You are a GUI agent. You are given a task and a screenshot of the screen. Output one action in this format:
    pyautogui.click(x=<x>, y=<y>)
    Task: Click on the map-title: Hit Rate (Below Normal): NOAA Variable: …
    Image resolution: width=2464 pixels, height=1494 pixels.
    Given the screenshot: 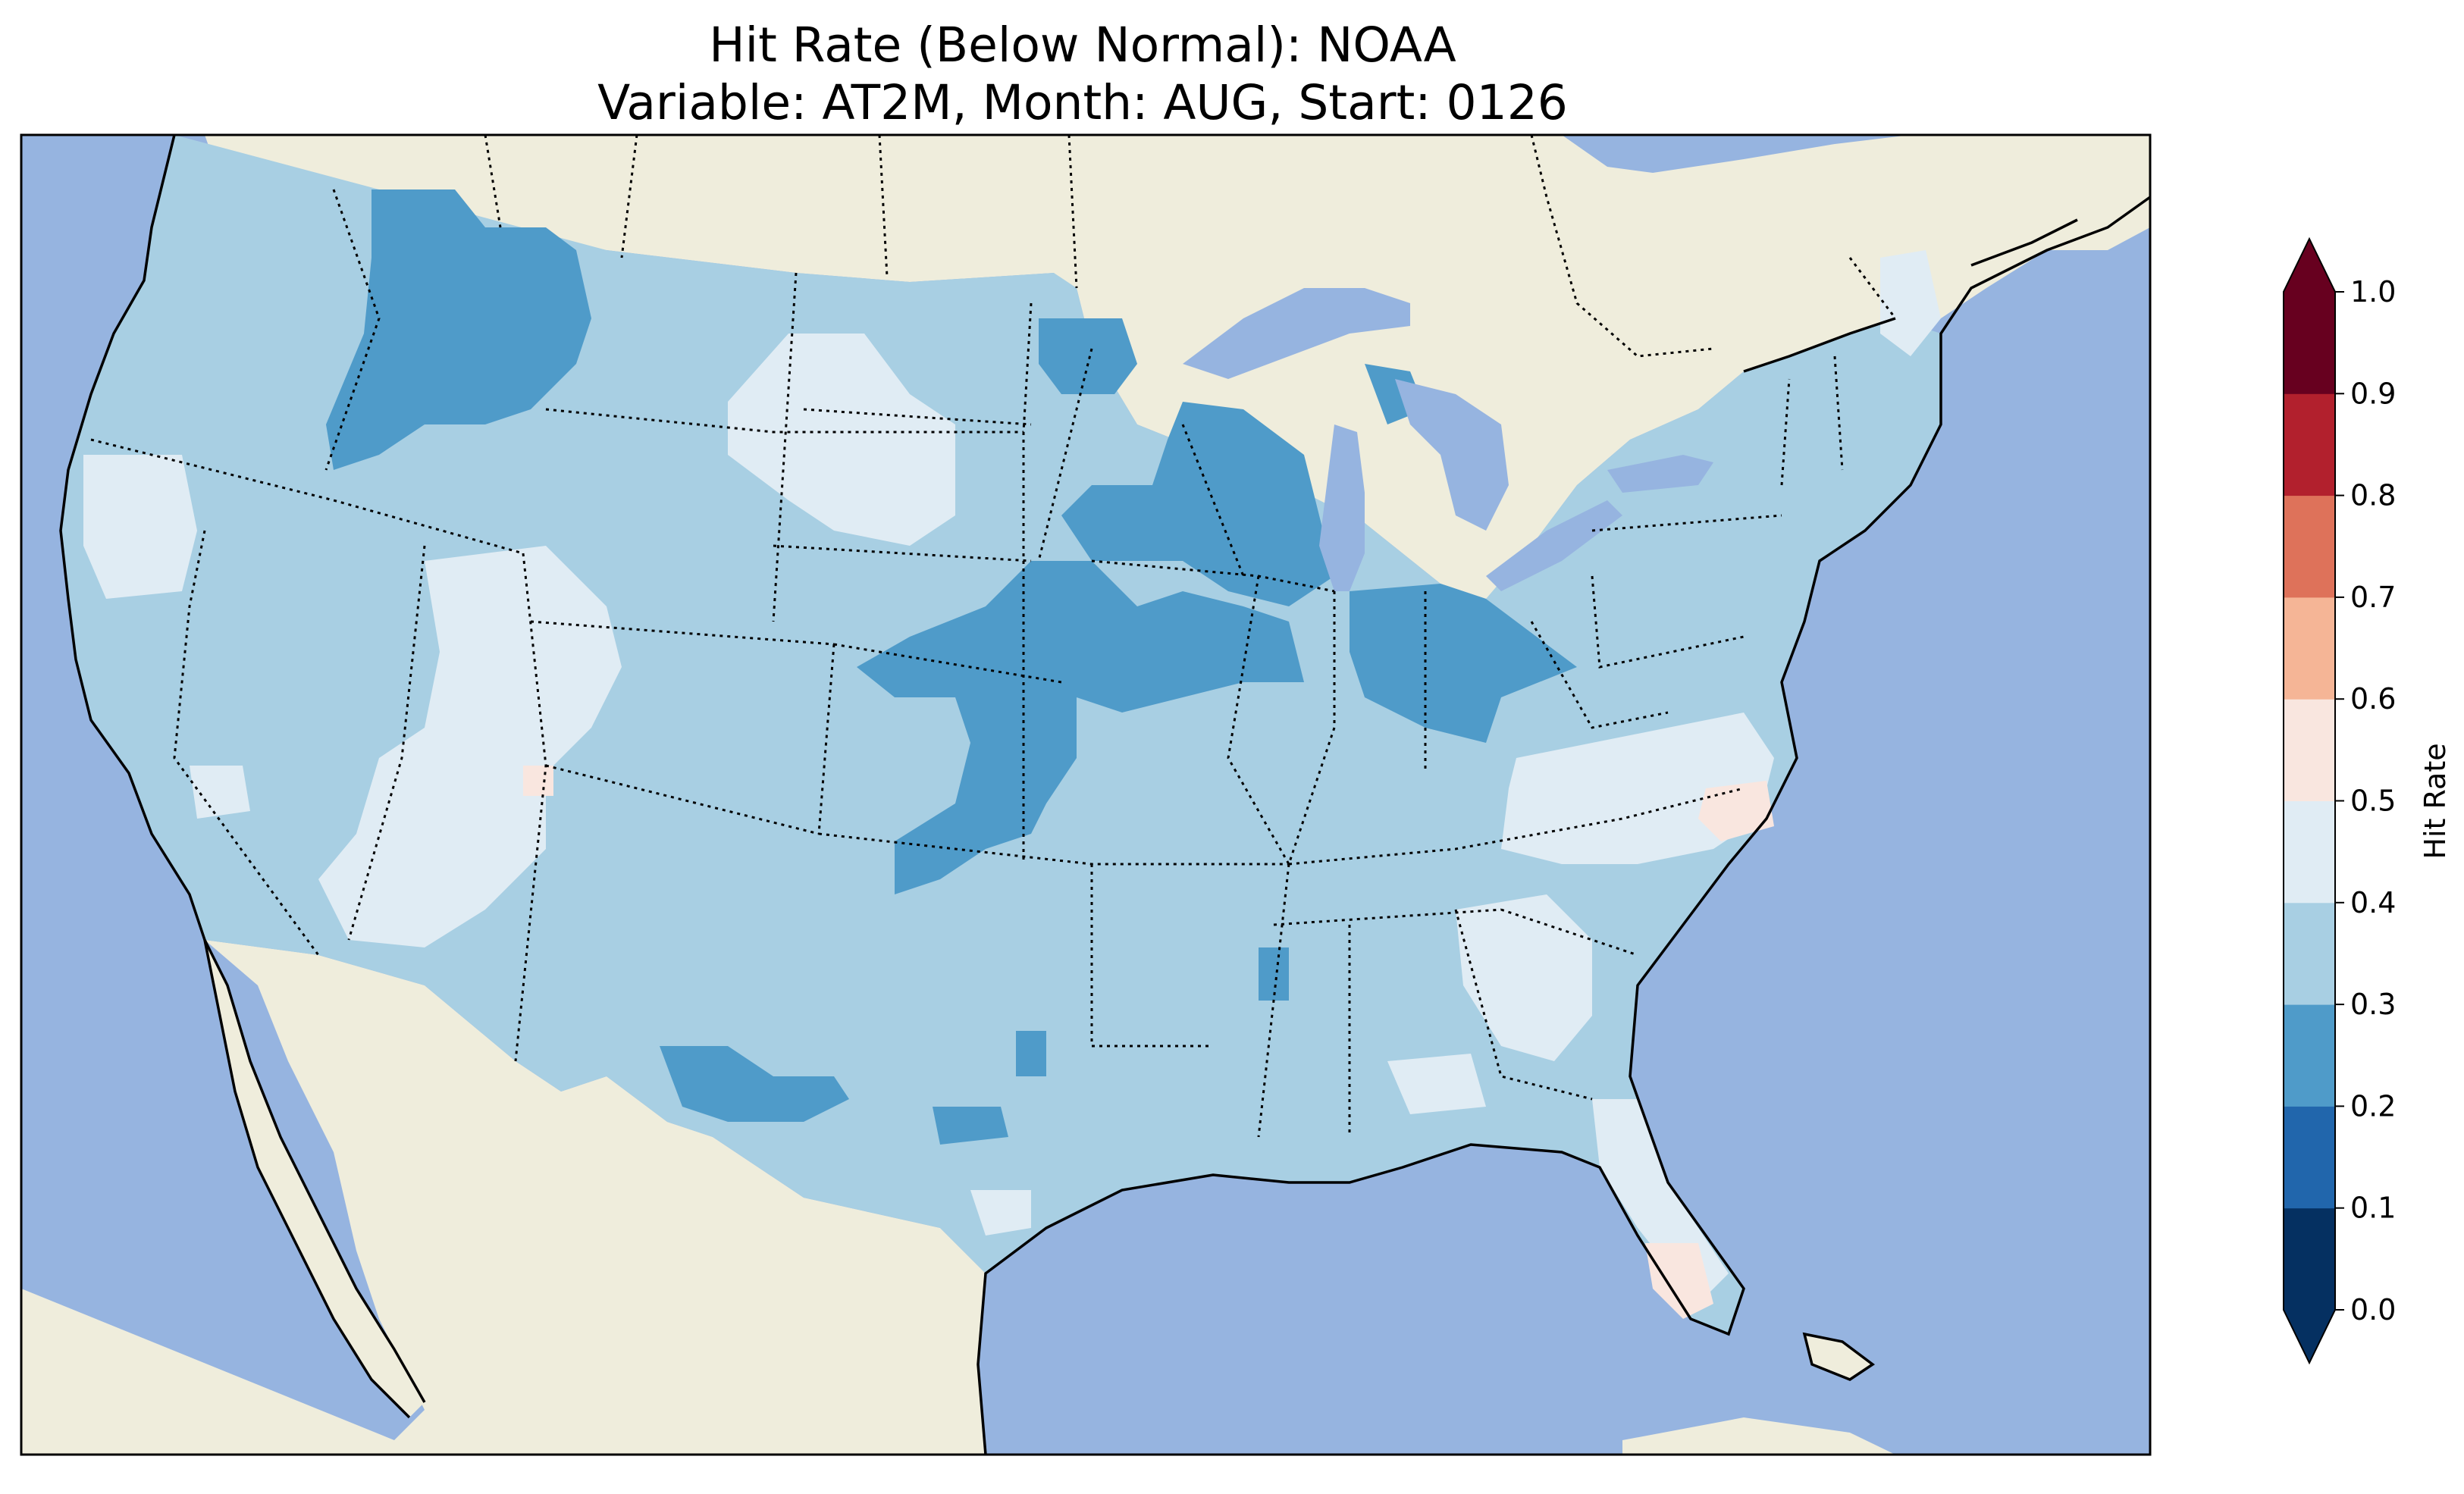 What is the action you would take?
    pyautogui.click(x=1082, y=74)
    